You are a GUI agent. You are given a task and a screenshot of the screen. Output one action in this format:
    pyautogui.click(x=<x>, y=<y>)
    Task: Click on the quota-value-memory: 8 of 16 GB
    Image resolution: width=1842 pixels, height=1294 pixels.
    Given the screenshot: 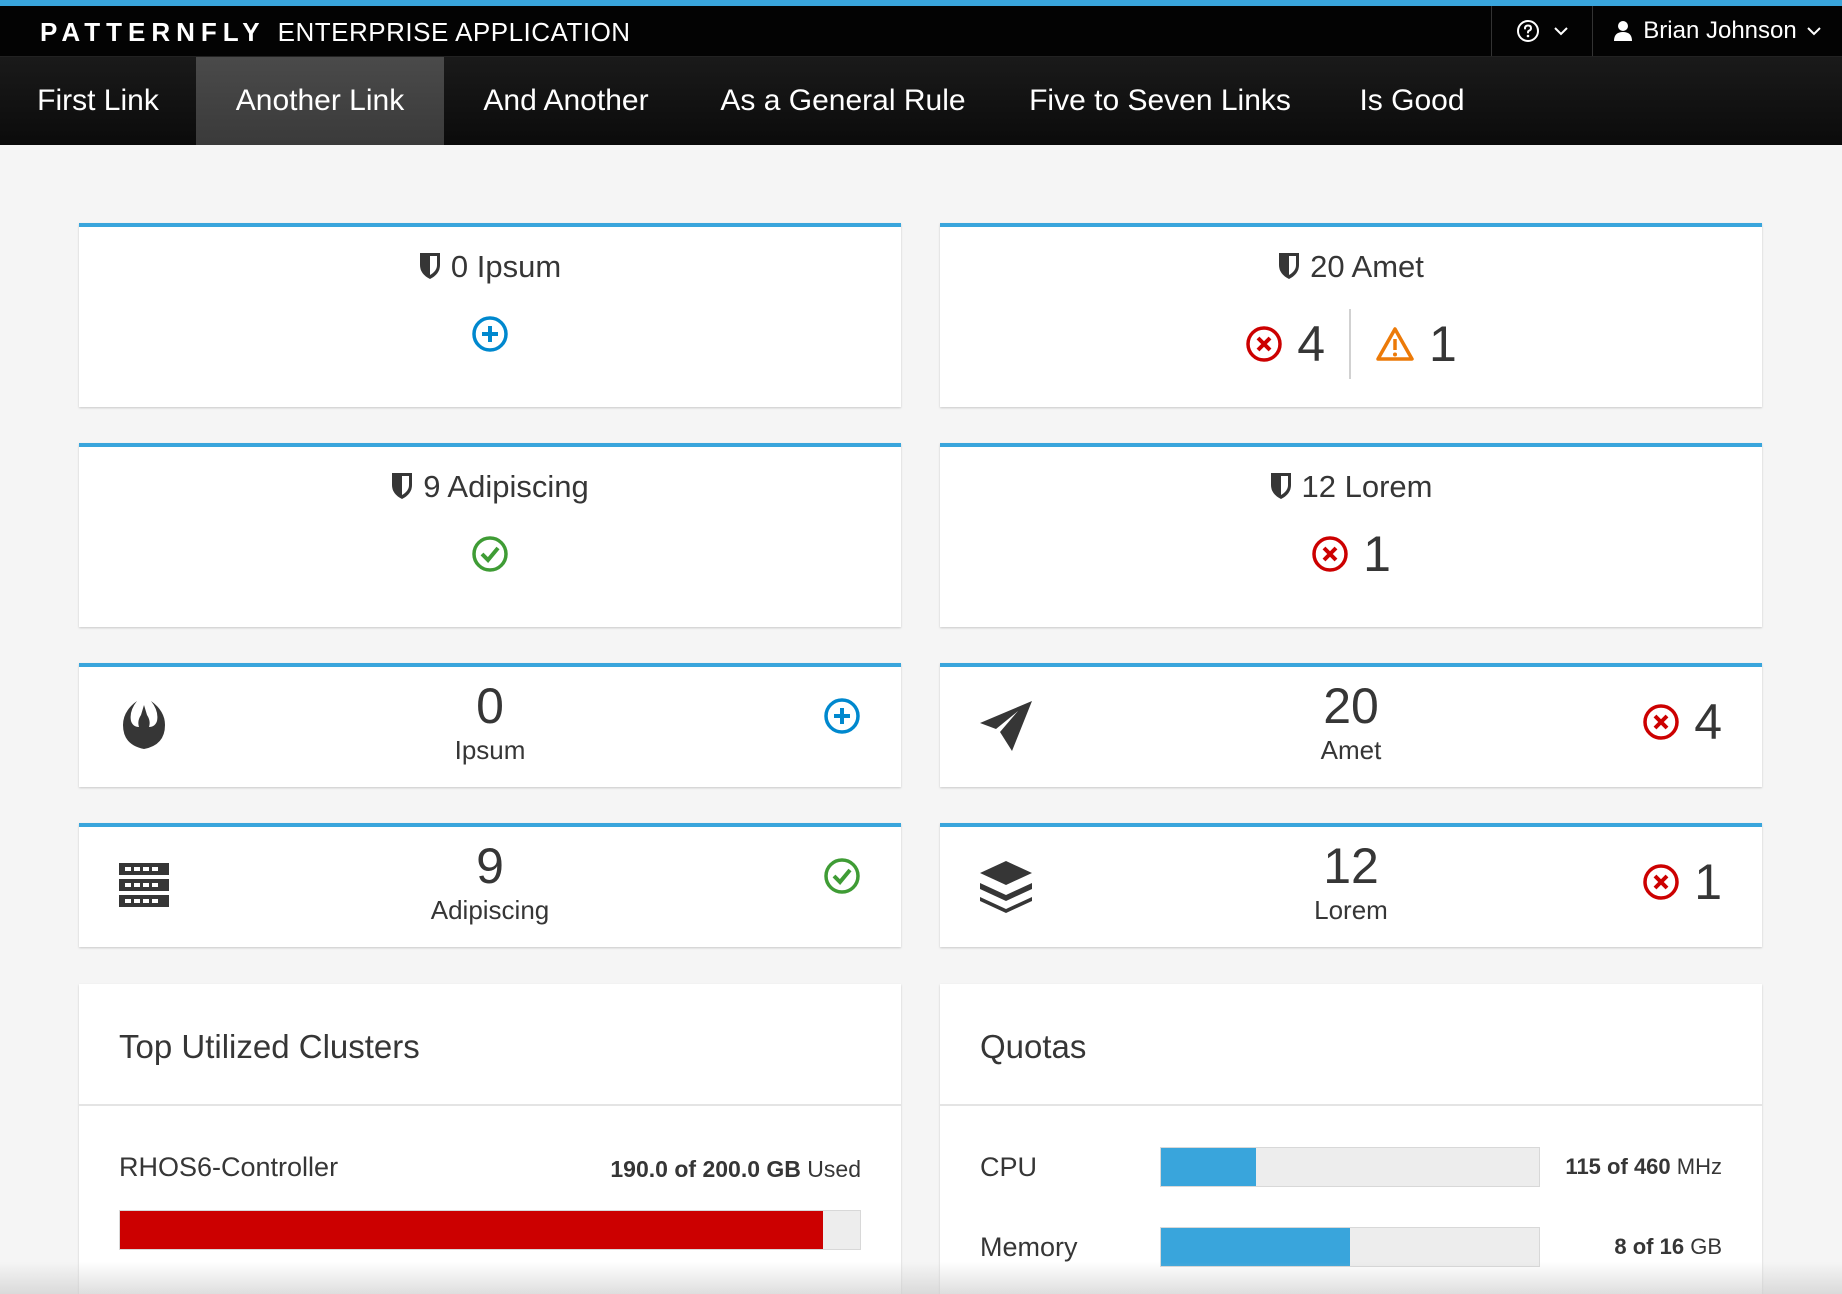 What is the action you would take?
    pyautogui.click(x=1668, y=1247)
    